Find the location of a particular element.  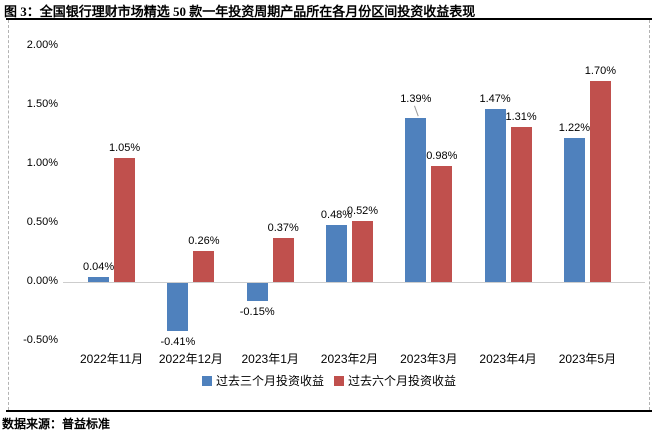

bar-value-label: 1.47% is located at coordinates (495, 99).